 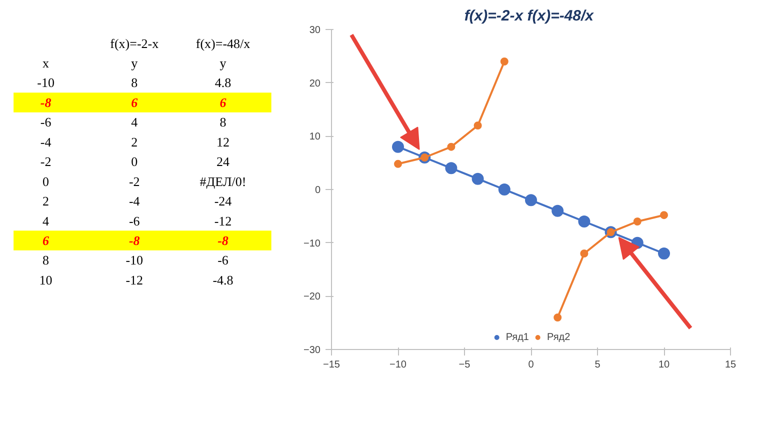 What do you see at coordinates (135, 43) in the screenshot?
I see `text: f(x)=-2-x` at bounding box center [135, 43].